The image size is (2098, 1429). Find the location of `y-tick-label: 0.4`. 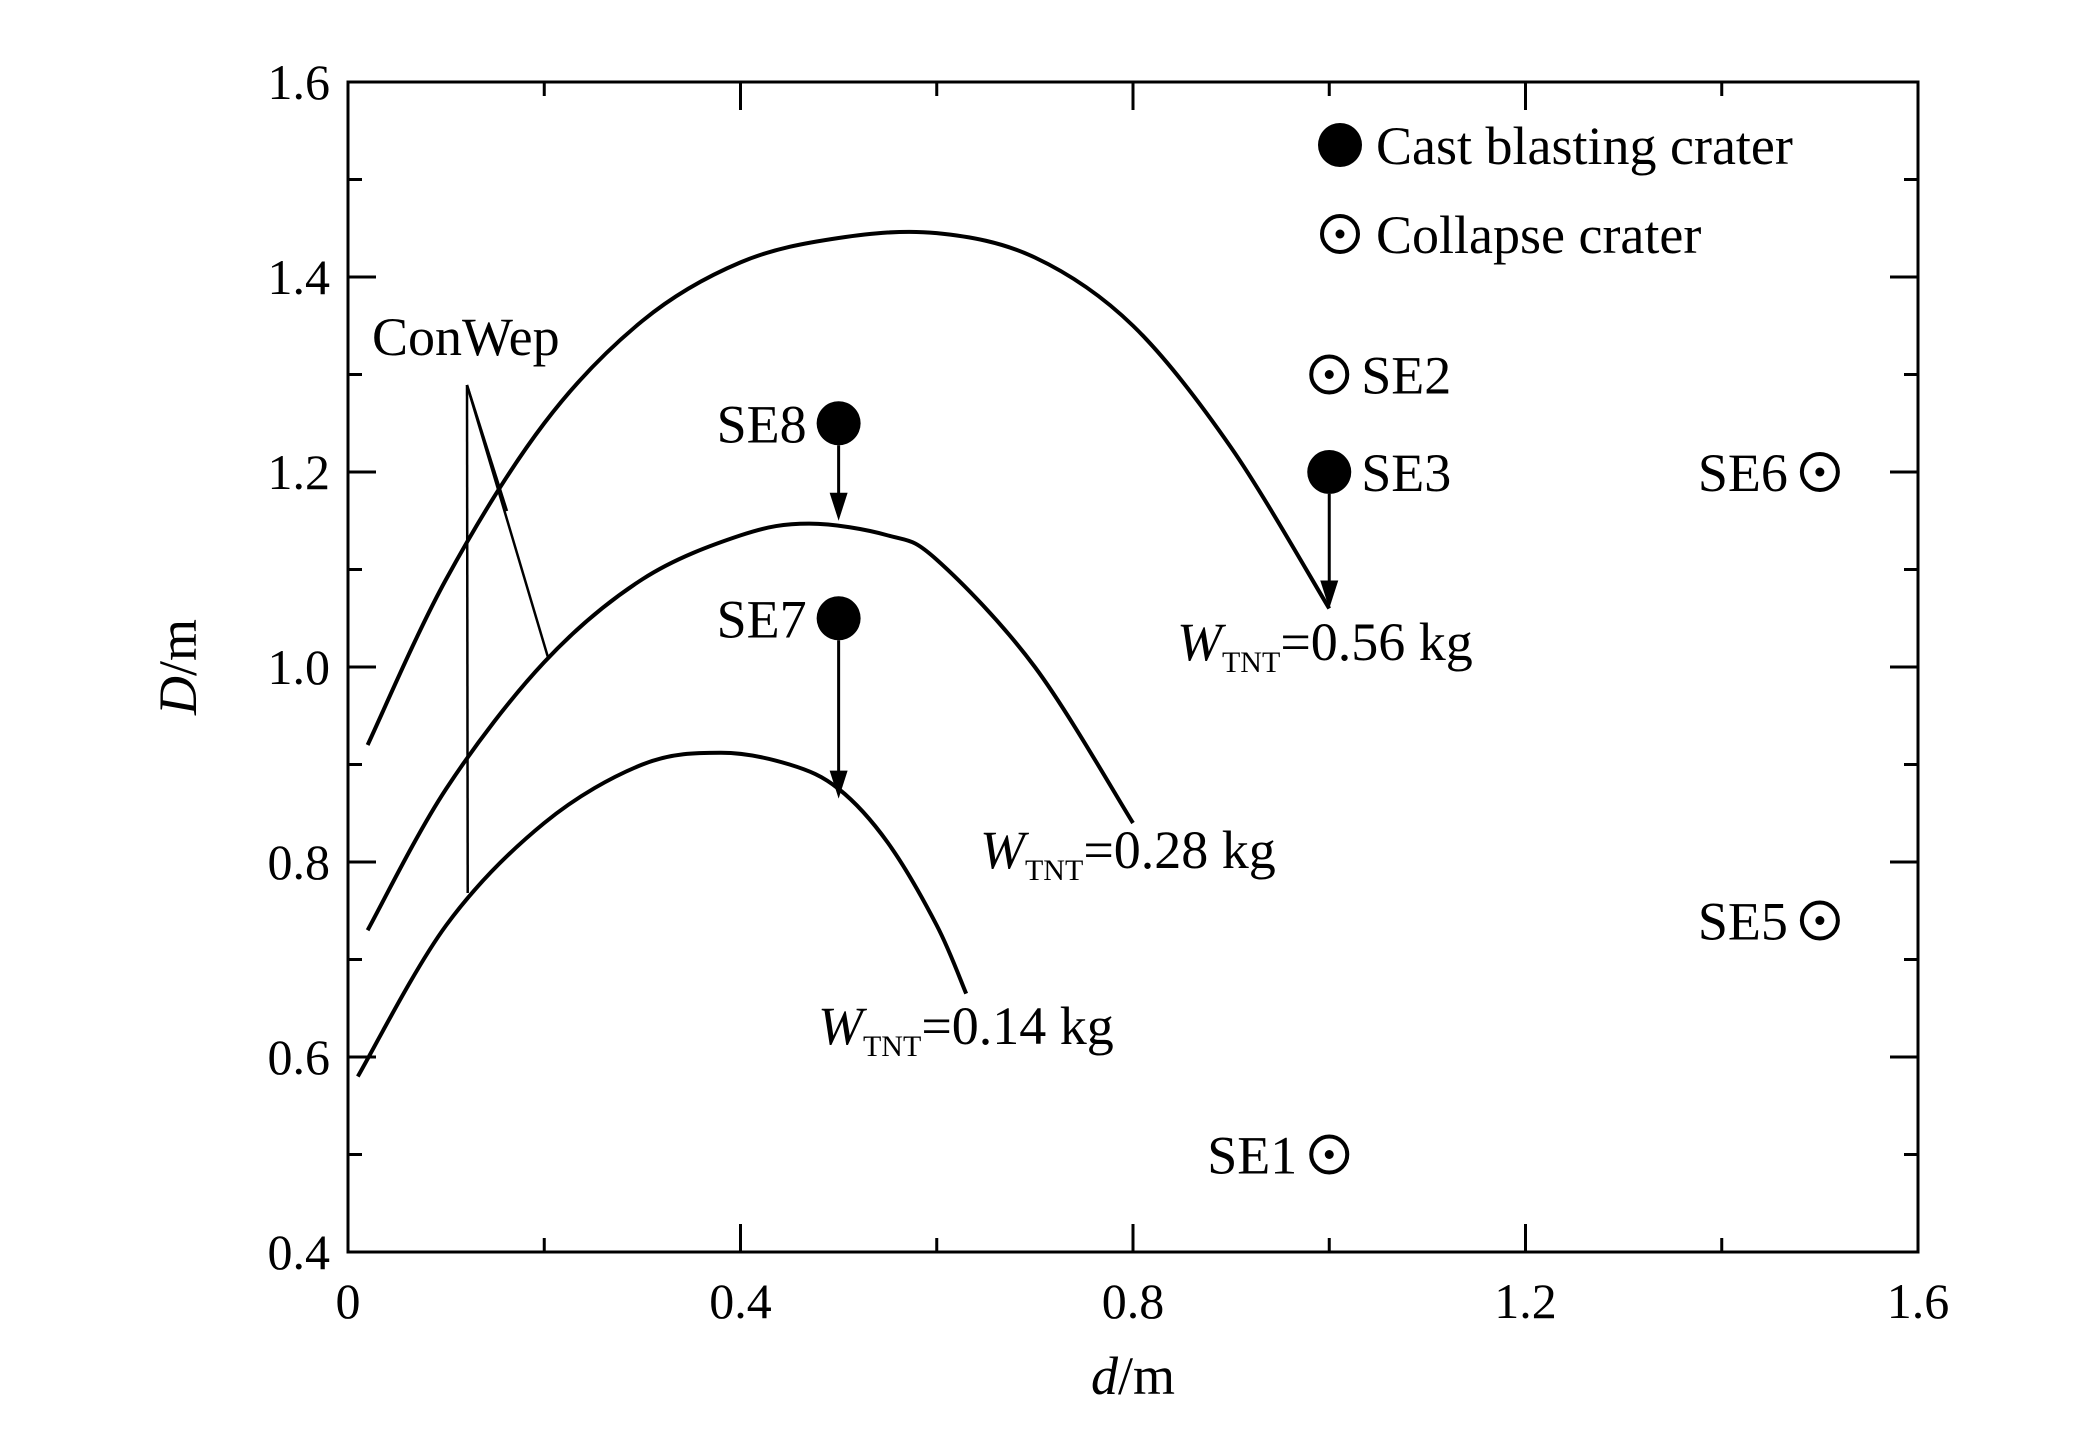

y-tick-label: 0.4 is located at coordinates (299, 1252).